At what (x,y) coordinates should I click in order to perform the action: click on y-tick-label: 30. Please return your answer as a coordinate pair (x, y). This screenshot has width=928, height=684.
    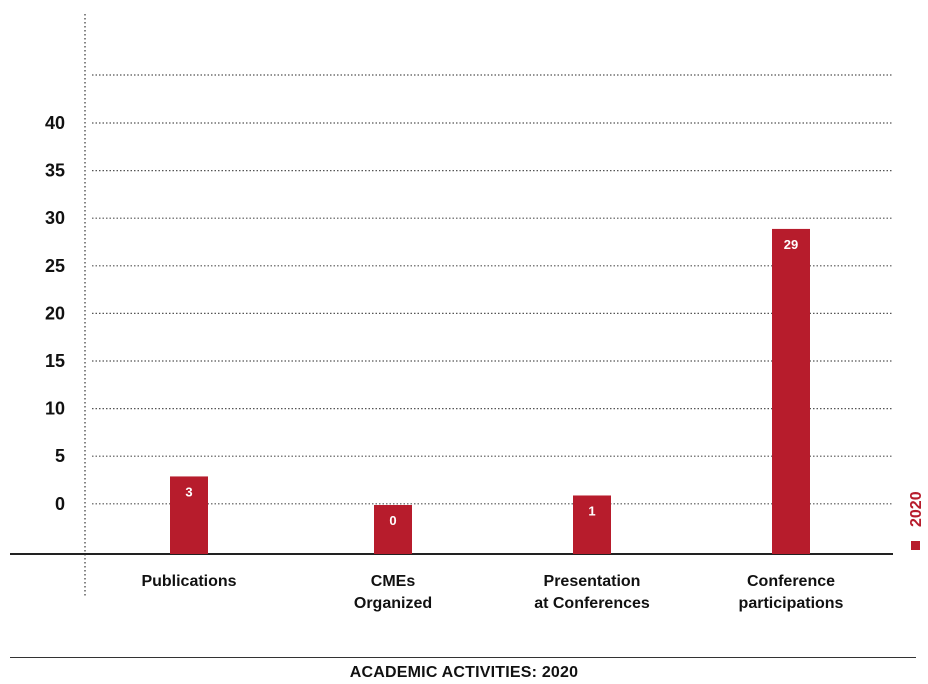
    Looking at the image, I should click on (55, 218).